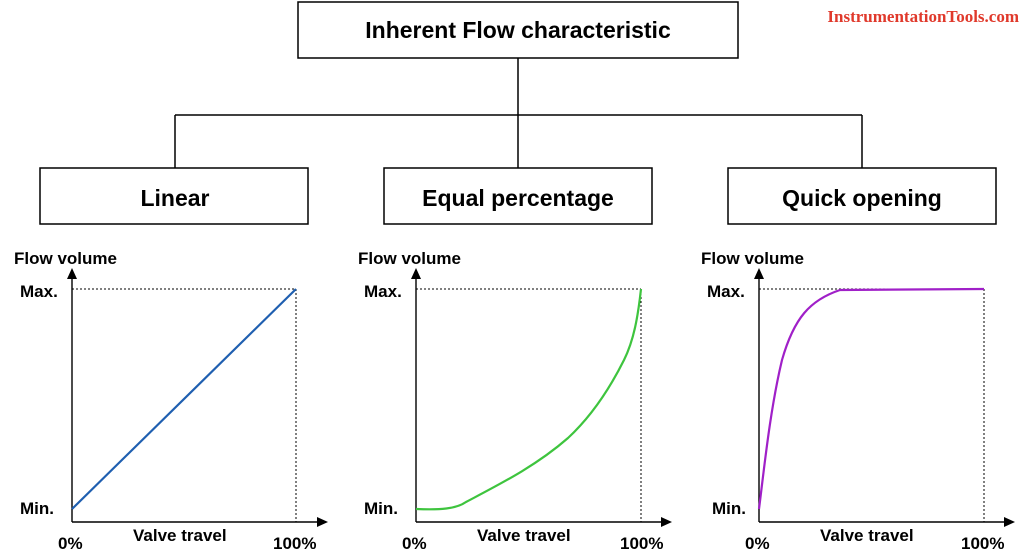 The width and height of the screenshot is (1024, 558). I want to click on linear-label: Linear, so click(174, 198).